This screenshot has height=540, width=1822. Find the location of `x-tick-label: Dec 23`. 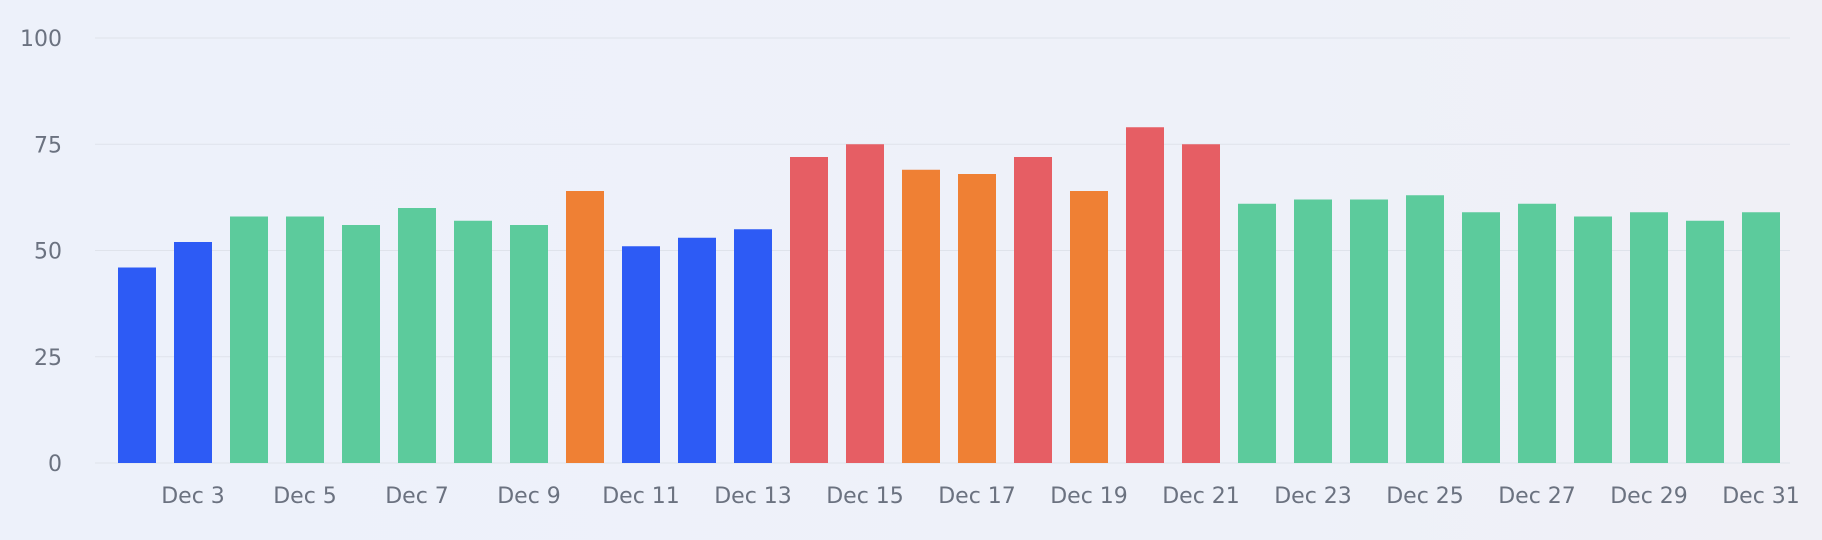

x-tick-label: Dec 23 is located at coordinates (1313, 496).